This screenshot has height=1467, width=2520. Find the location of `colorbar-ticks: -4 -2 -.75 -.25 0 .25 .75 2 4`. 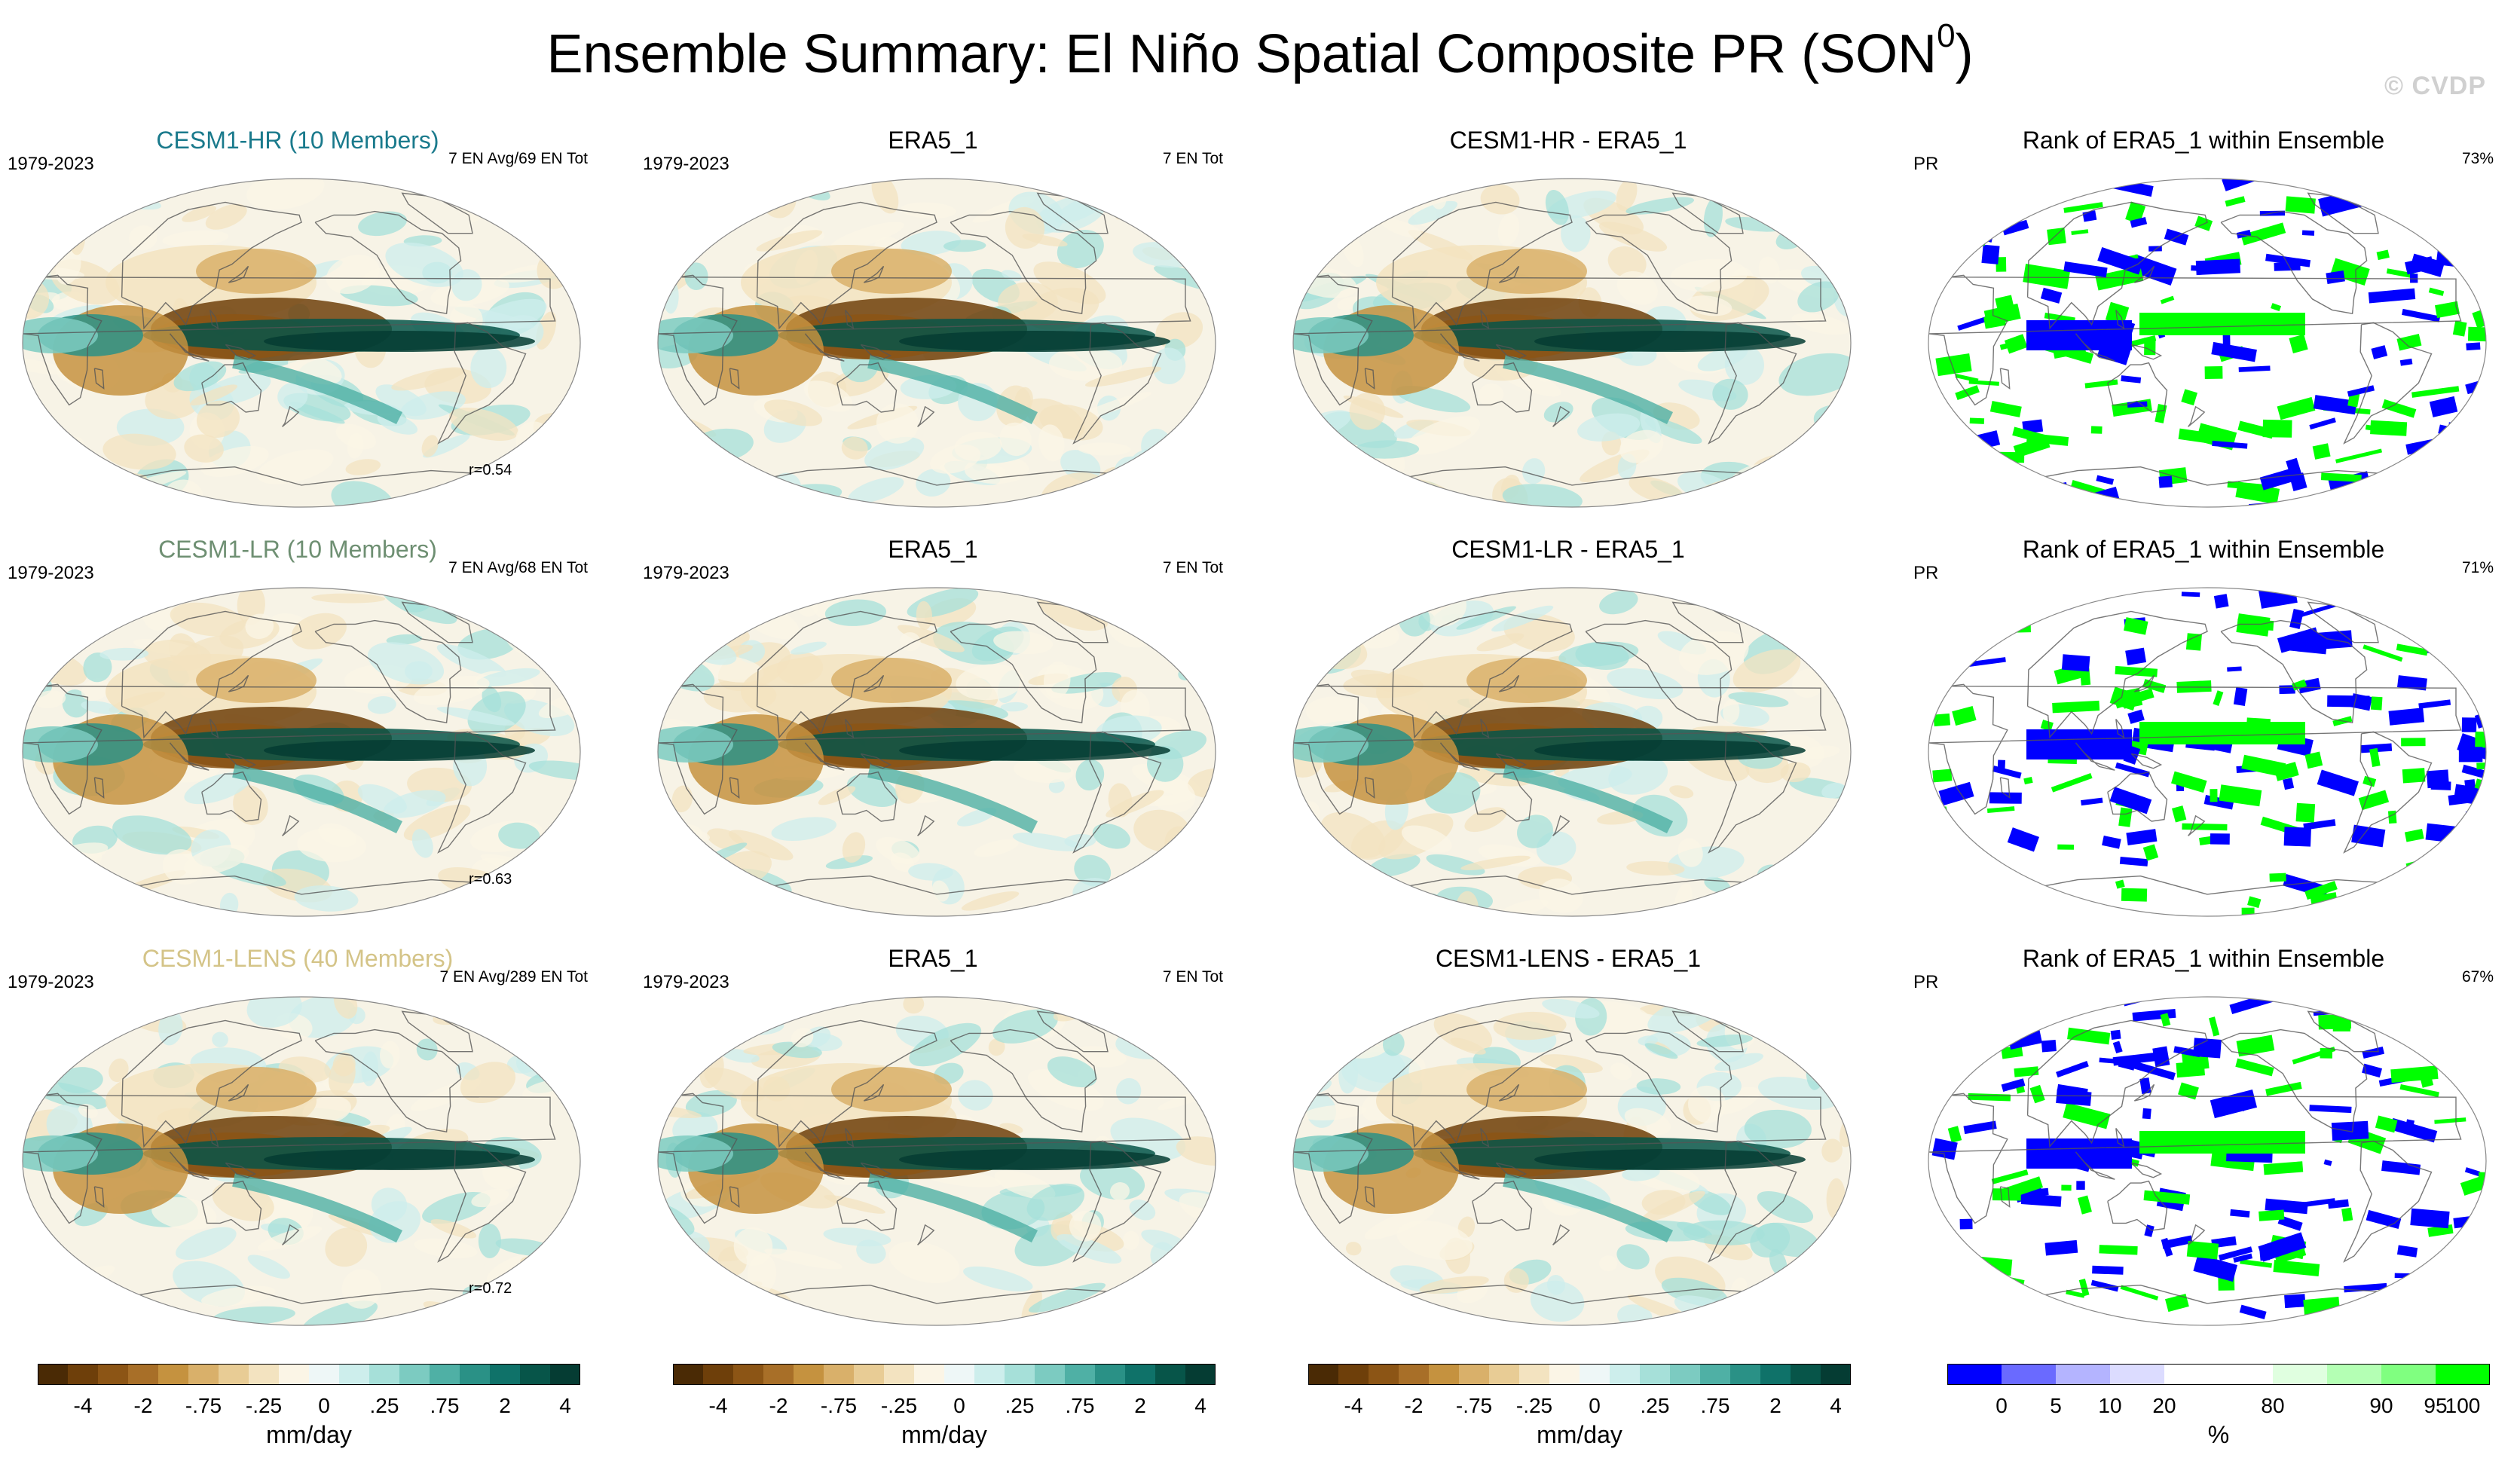

colorbar-ticks: -4 -2 -.75 -.25 0 .25 .75 2 4 is located at coordinates (1579, 1406).